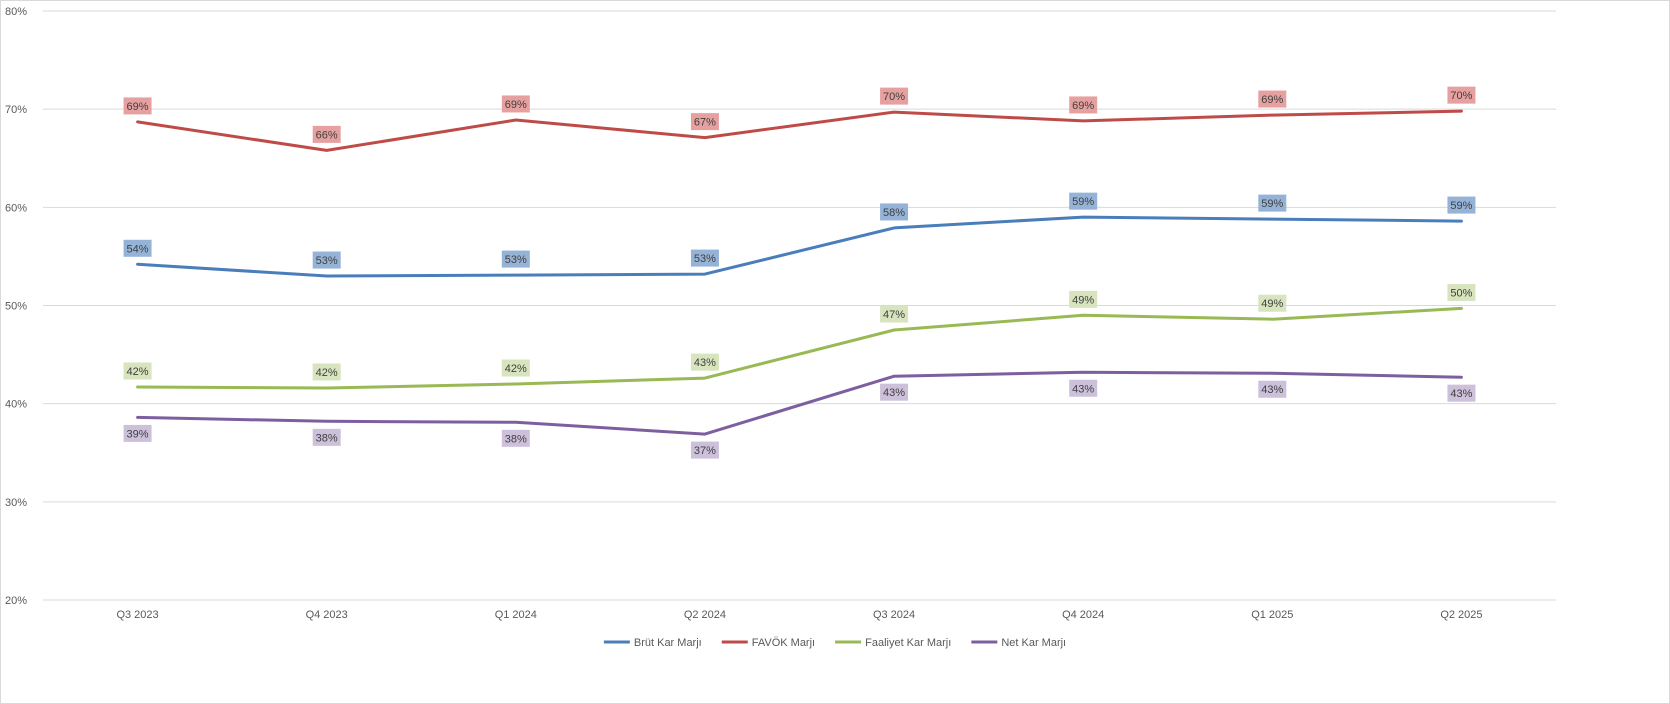  I want to click on data-label-text: 39%, so click(138, 434).